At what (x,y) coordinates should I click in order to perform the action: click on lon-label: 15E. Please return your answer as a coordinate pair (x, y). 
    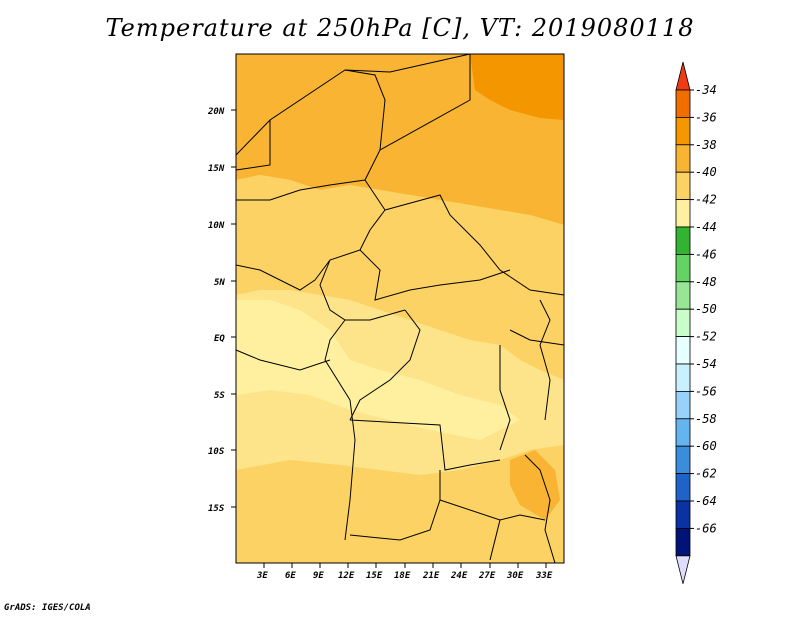
    Looking at the image, I should click on (374, 576).